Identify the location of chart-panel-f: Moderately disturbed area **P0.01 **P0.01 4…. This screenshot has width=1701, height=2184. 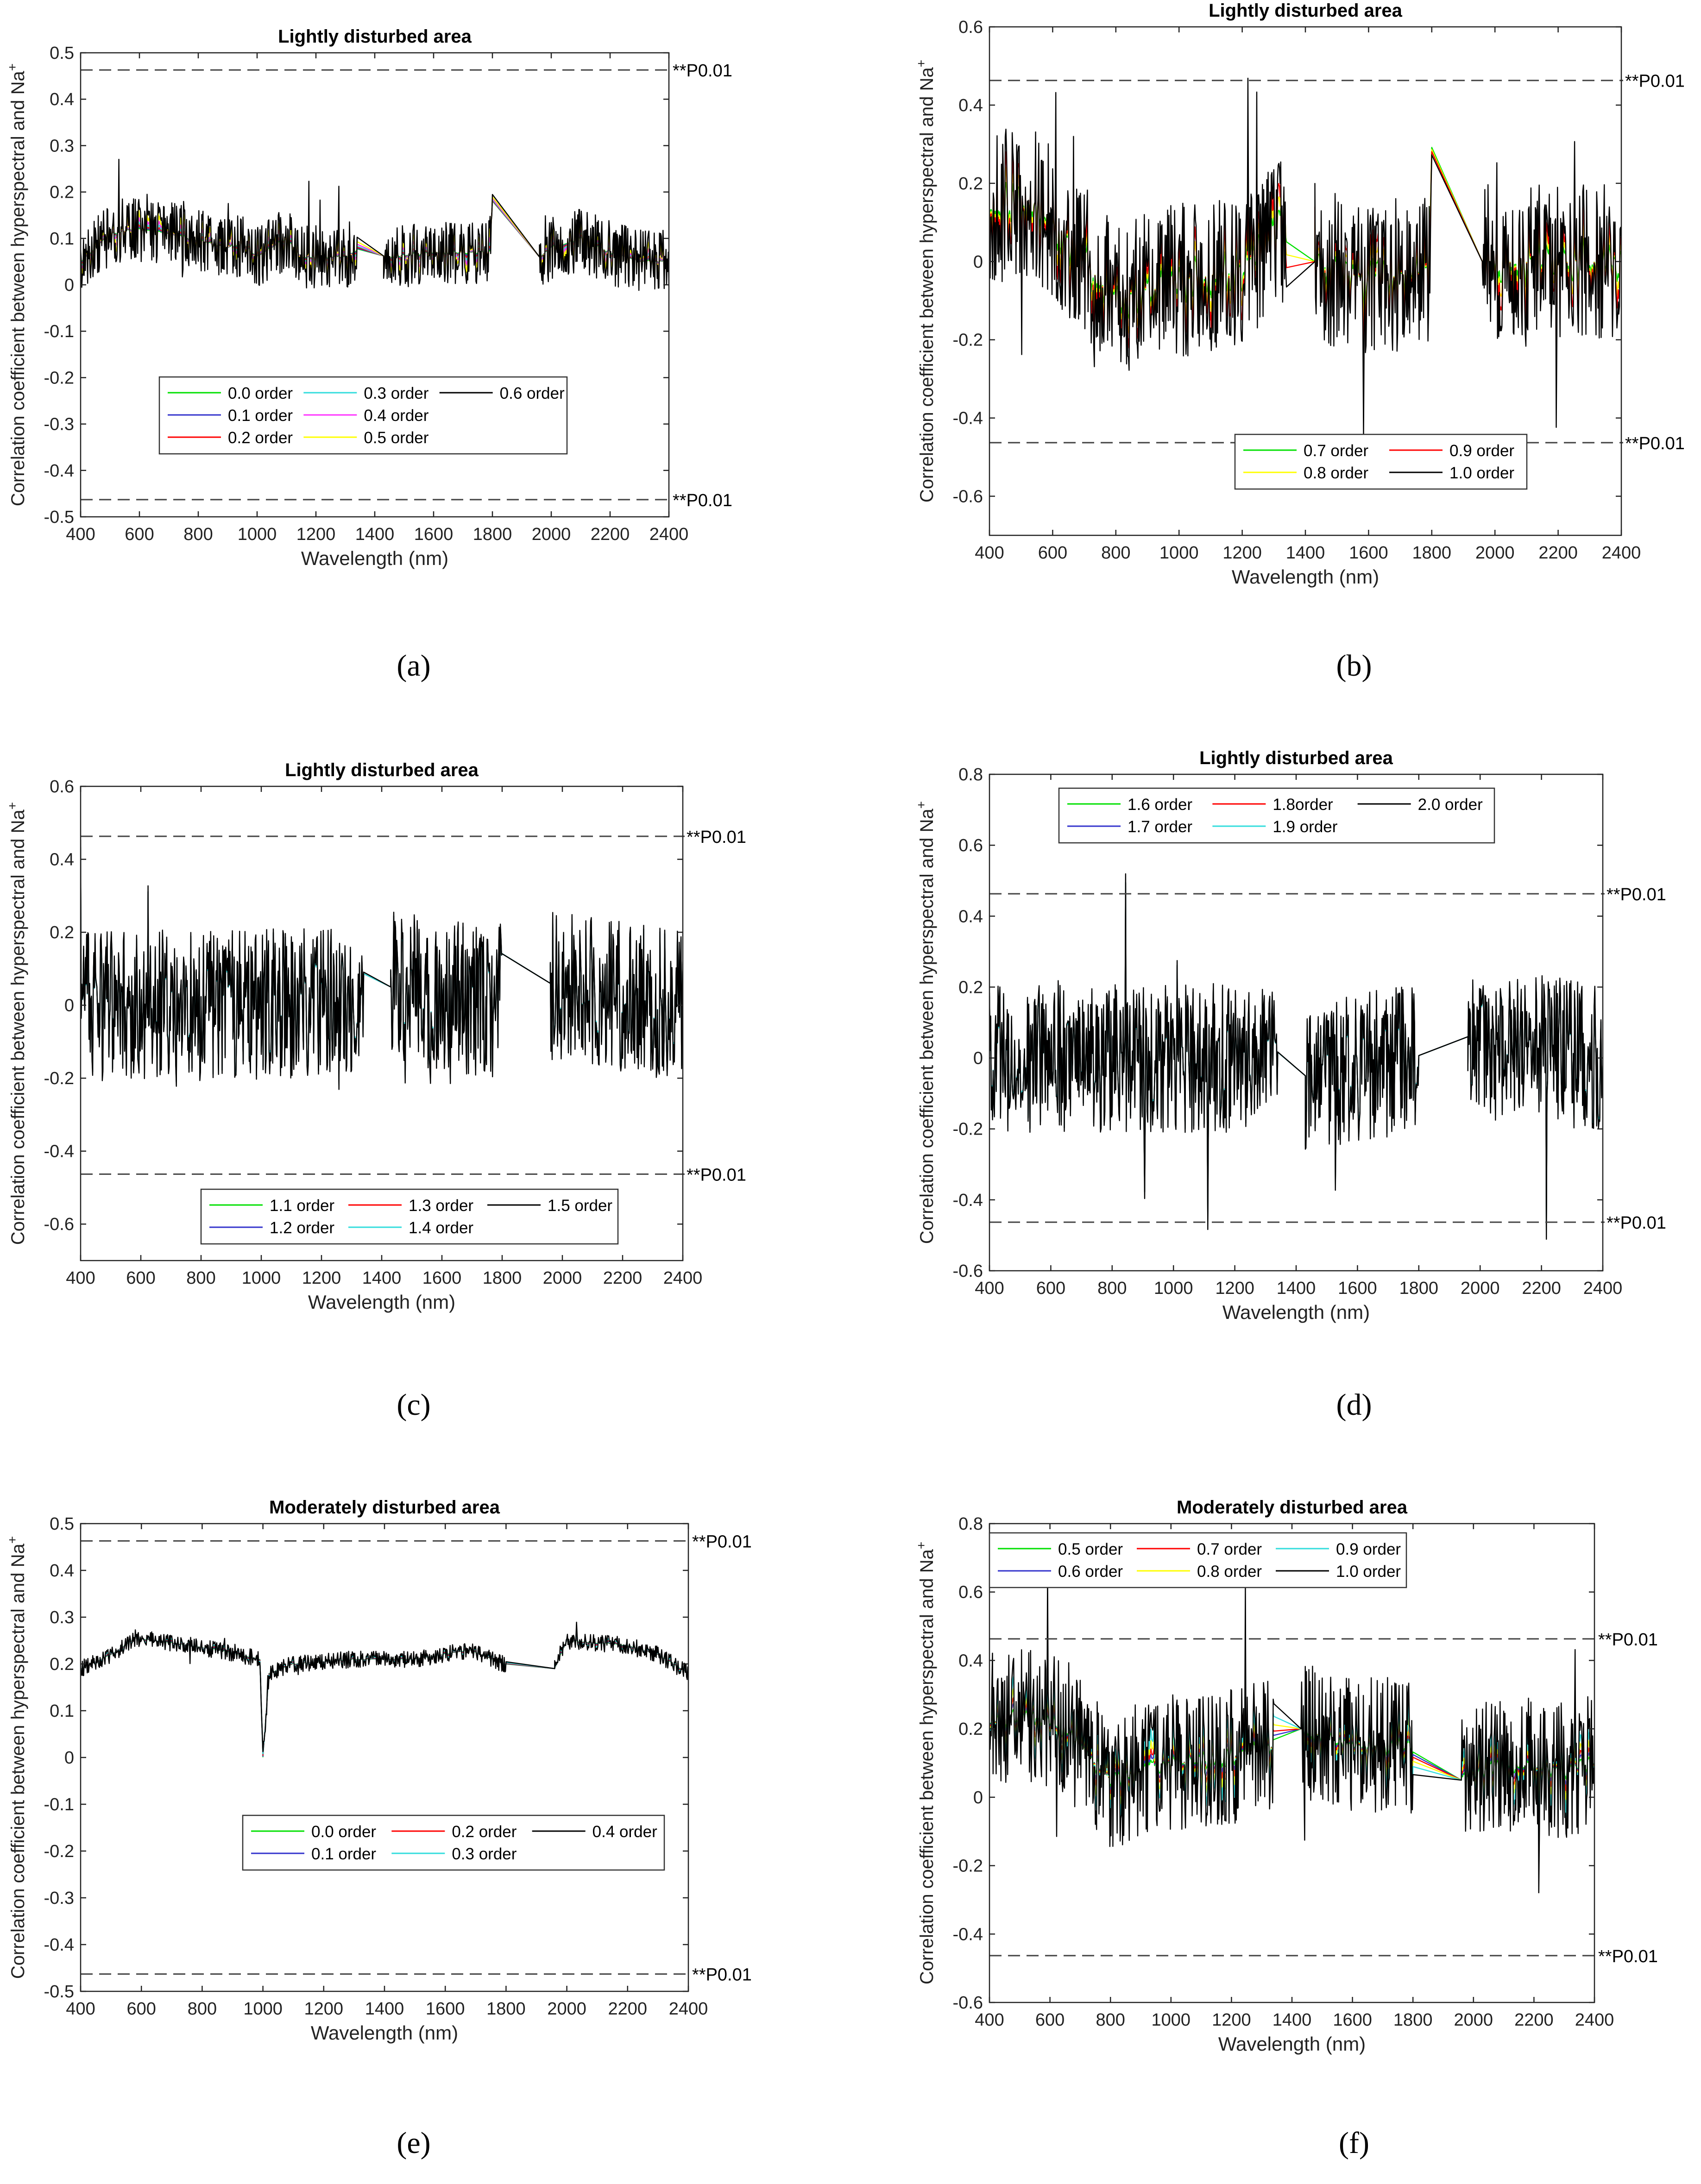
(1286, 1776).